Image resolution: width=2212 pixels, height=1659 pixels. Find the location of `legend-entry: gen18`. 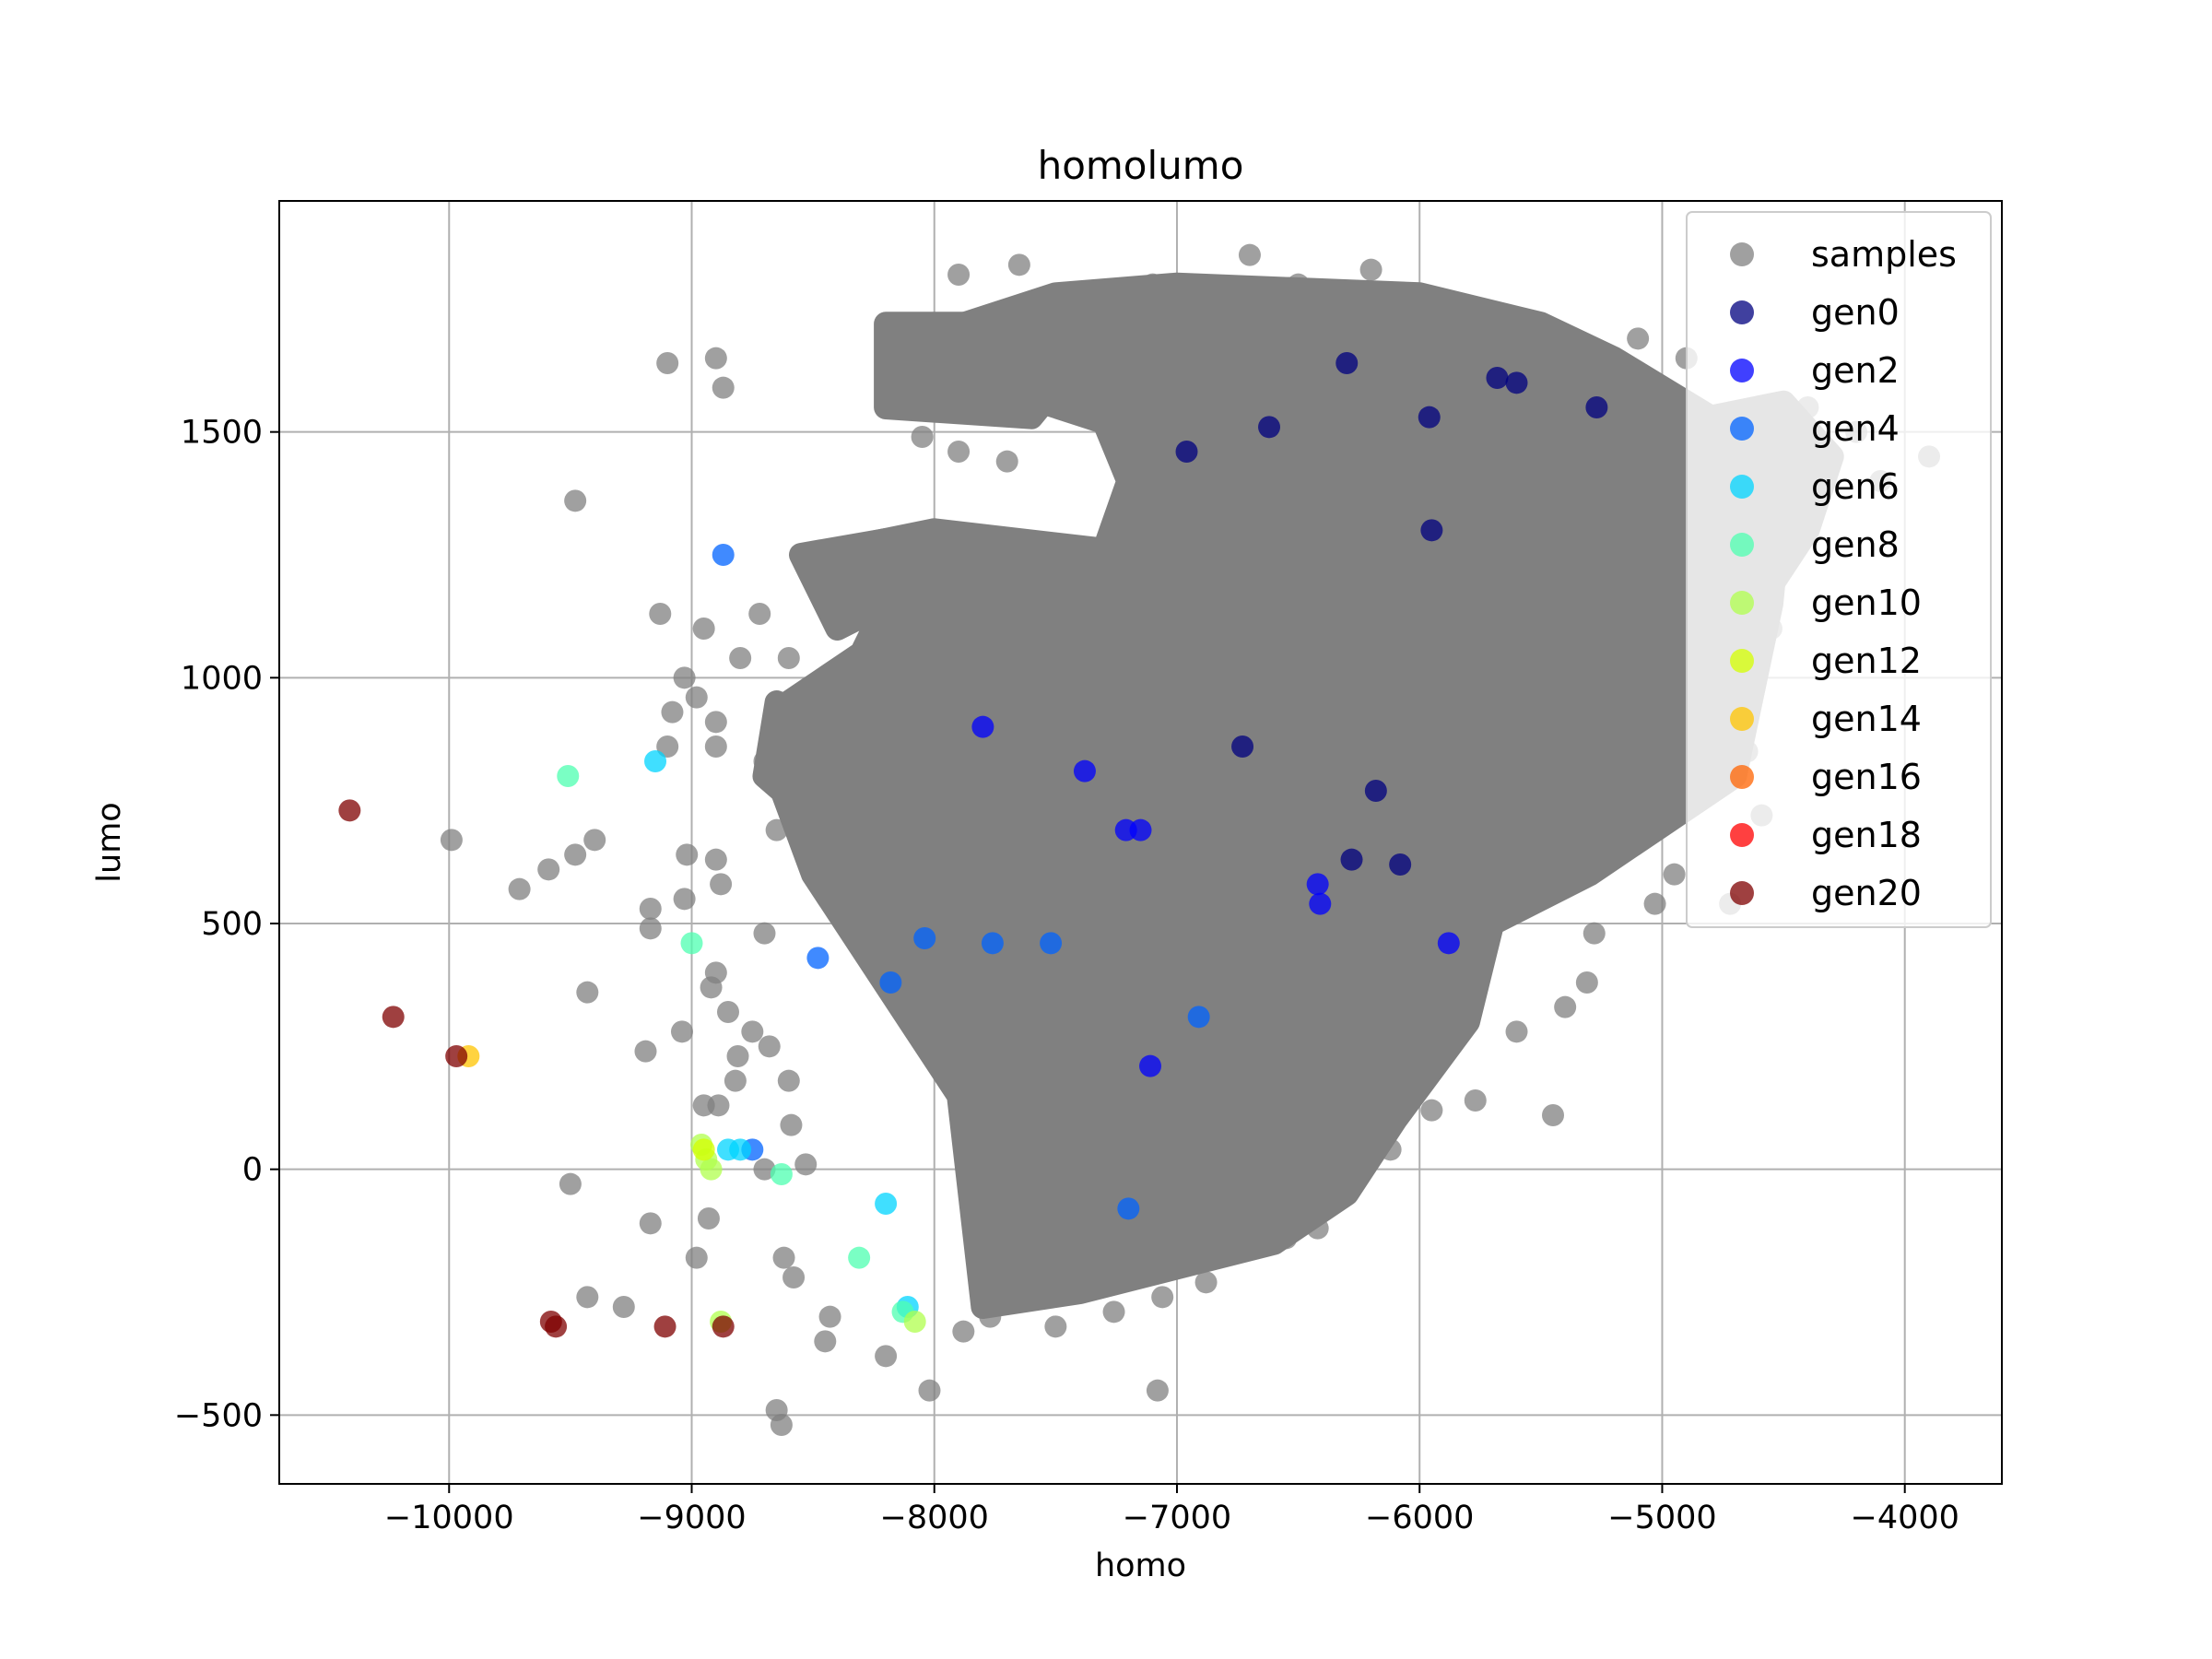

legend-entry: gen18 is located at coordinates (1866, 835).